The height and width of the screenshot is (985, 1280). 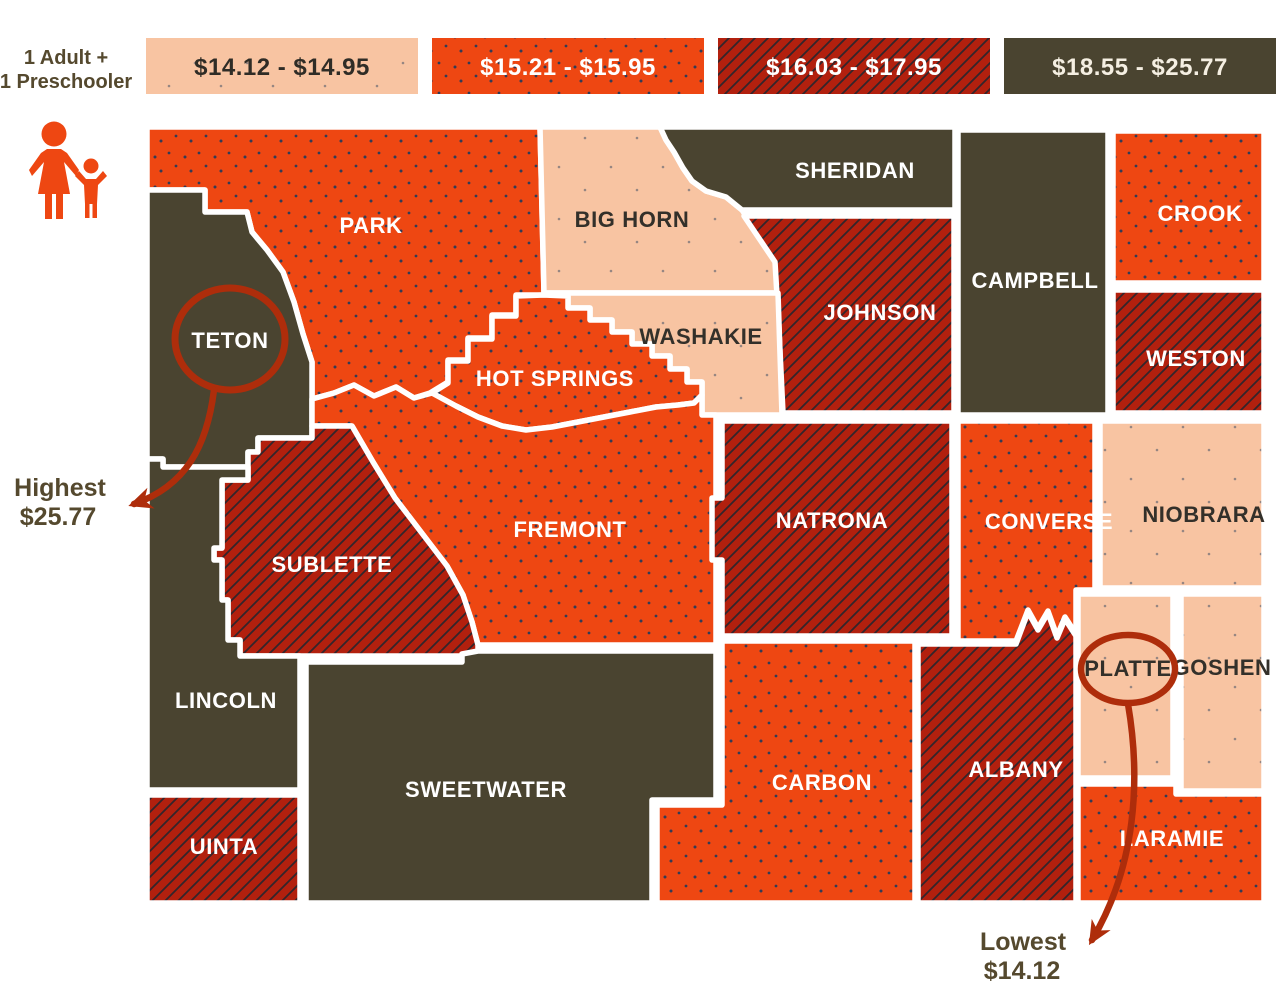 I want to click on county-sheridan, so click(x=807, y=168).